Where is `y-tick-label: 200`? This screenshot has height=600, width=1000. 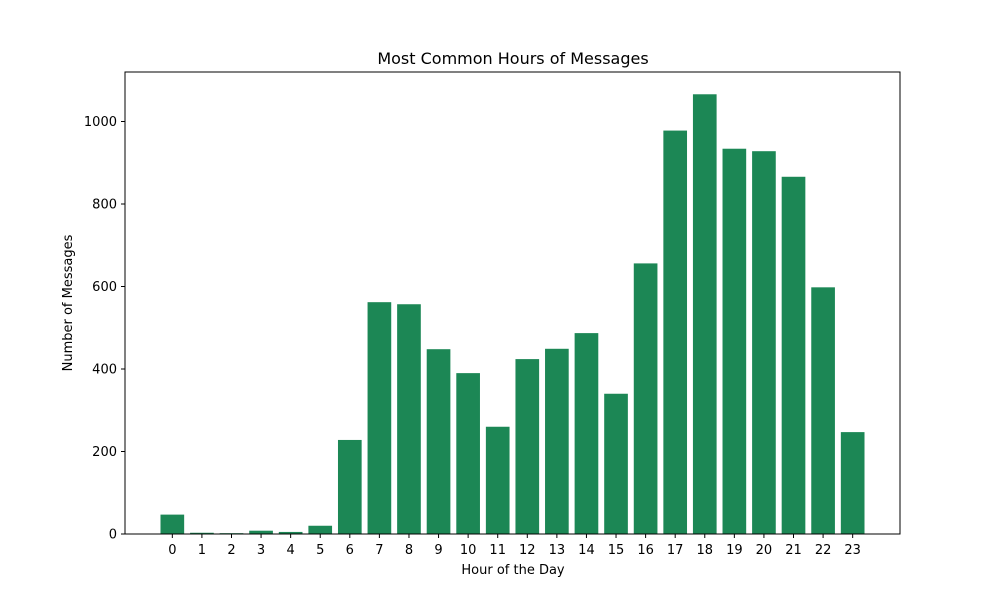 y-tick-label: 200 is located at coordinates (104, 452).